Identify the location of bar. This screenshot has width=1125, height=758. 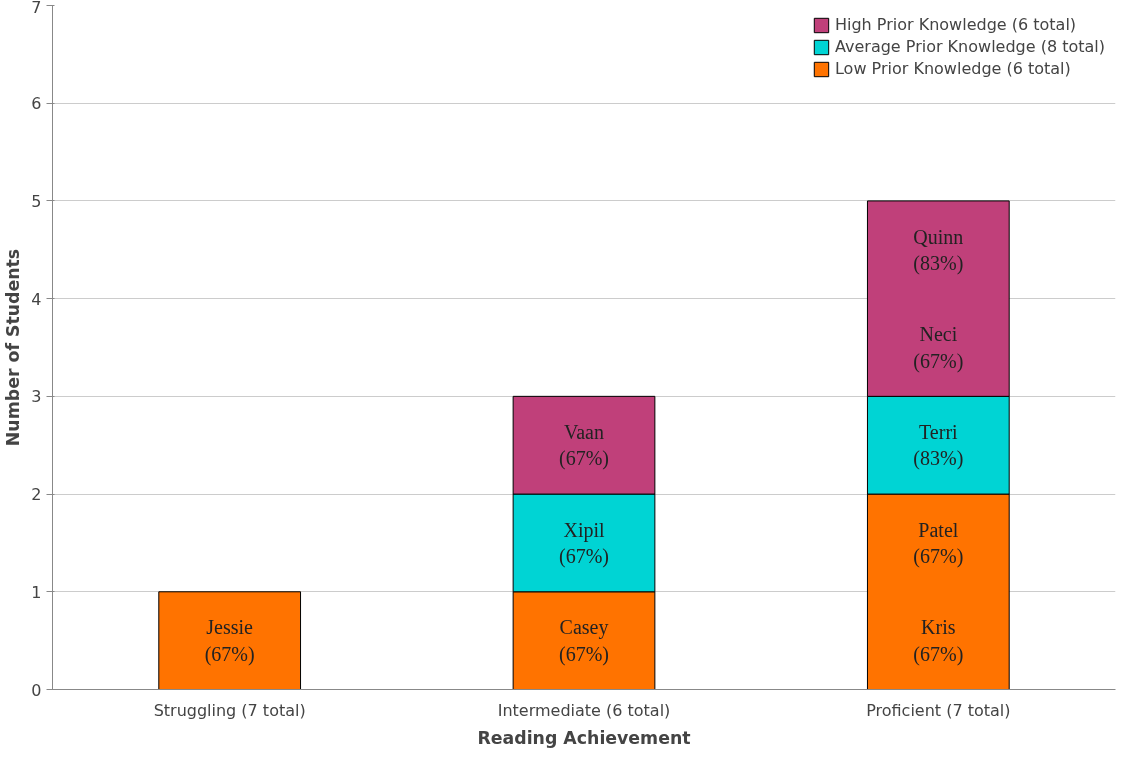
(230, 640).